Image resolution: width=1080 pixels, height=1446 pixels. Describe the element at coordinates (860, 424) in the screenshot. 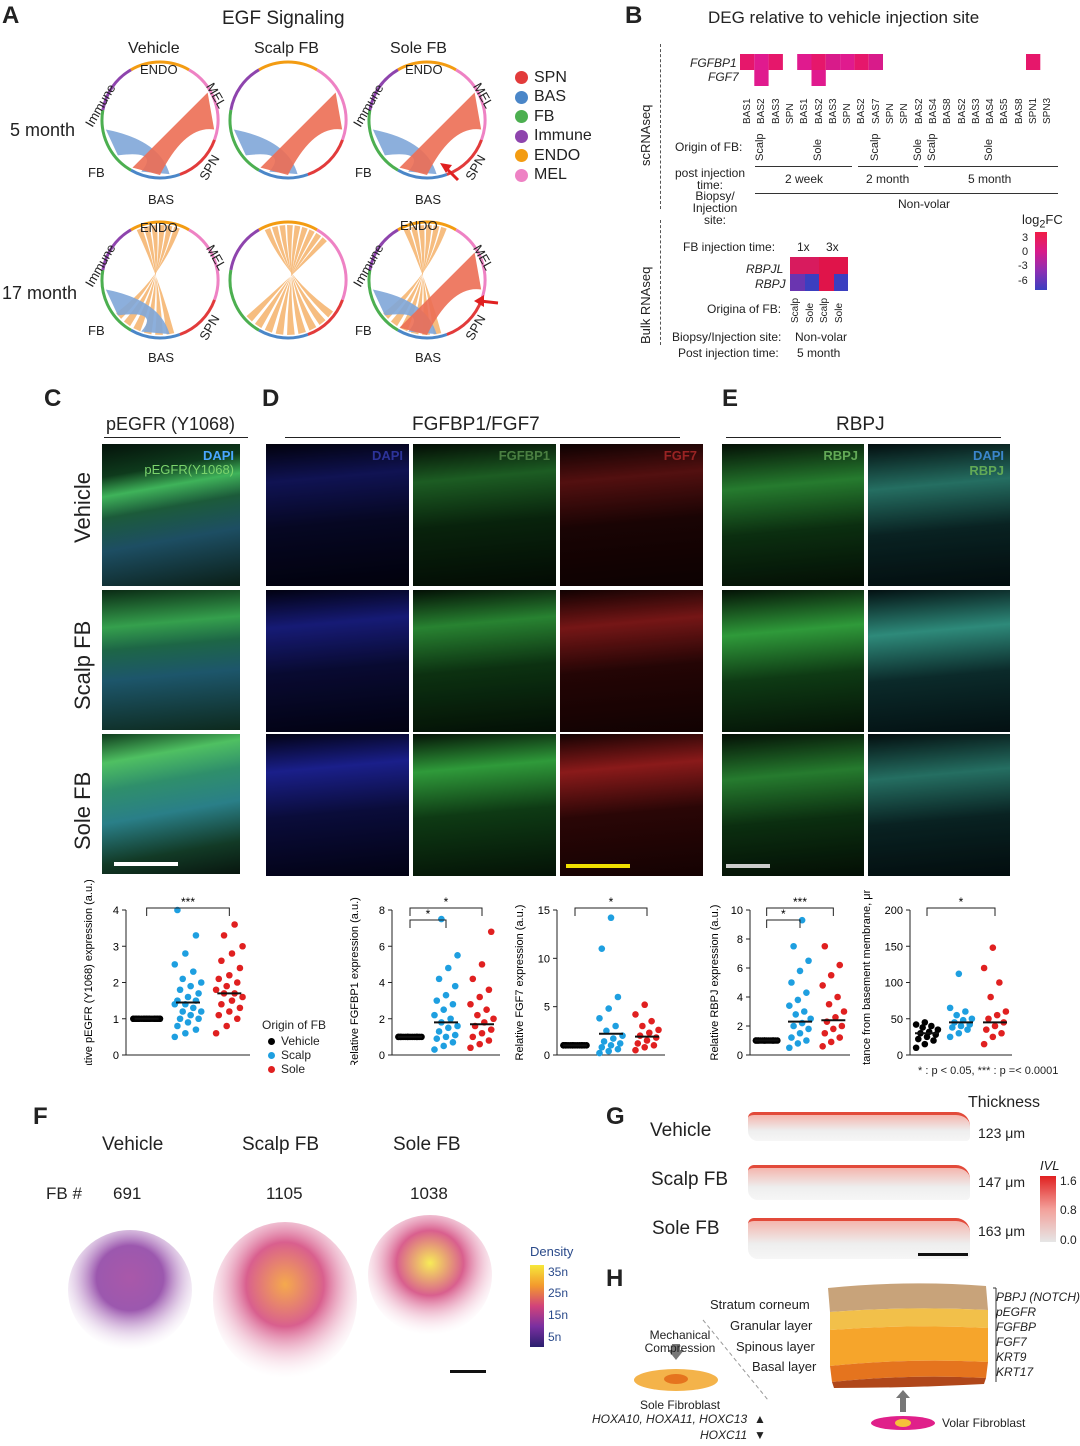

I see `panel-e-title: RBPJ` at that location.